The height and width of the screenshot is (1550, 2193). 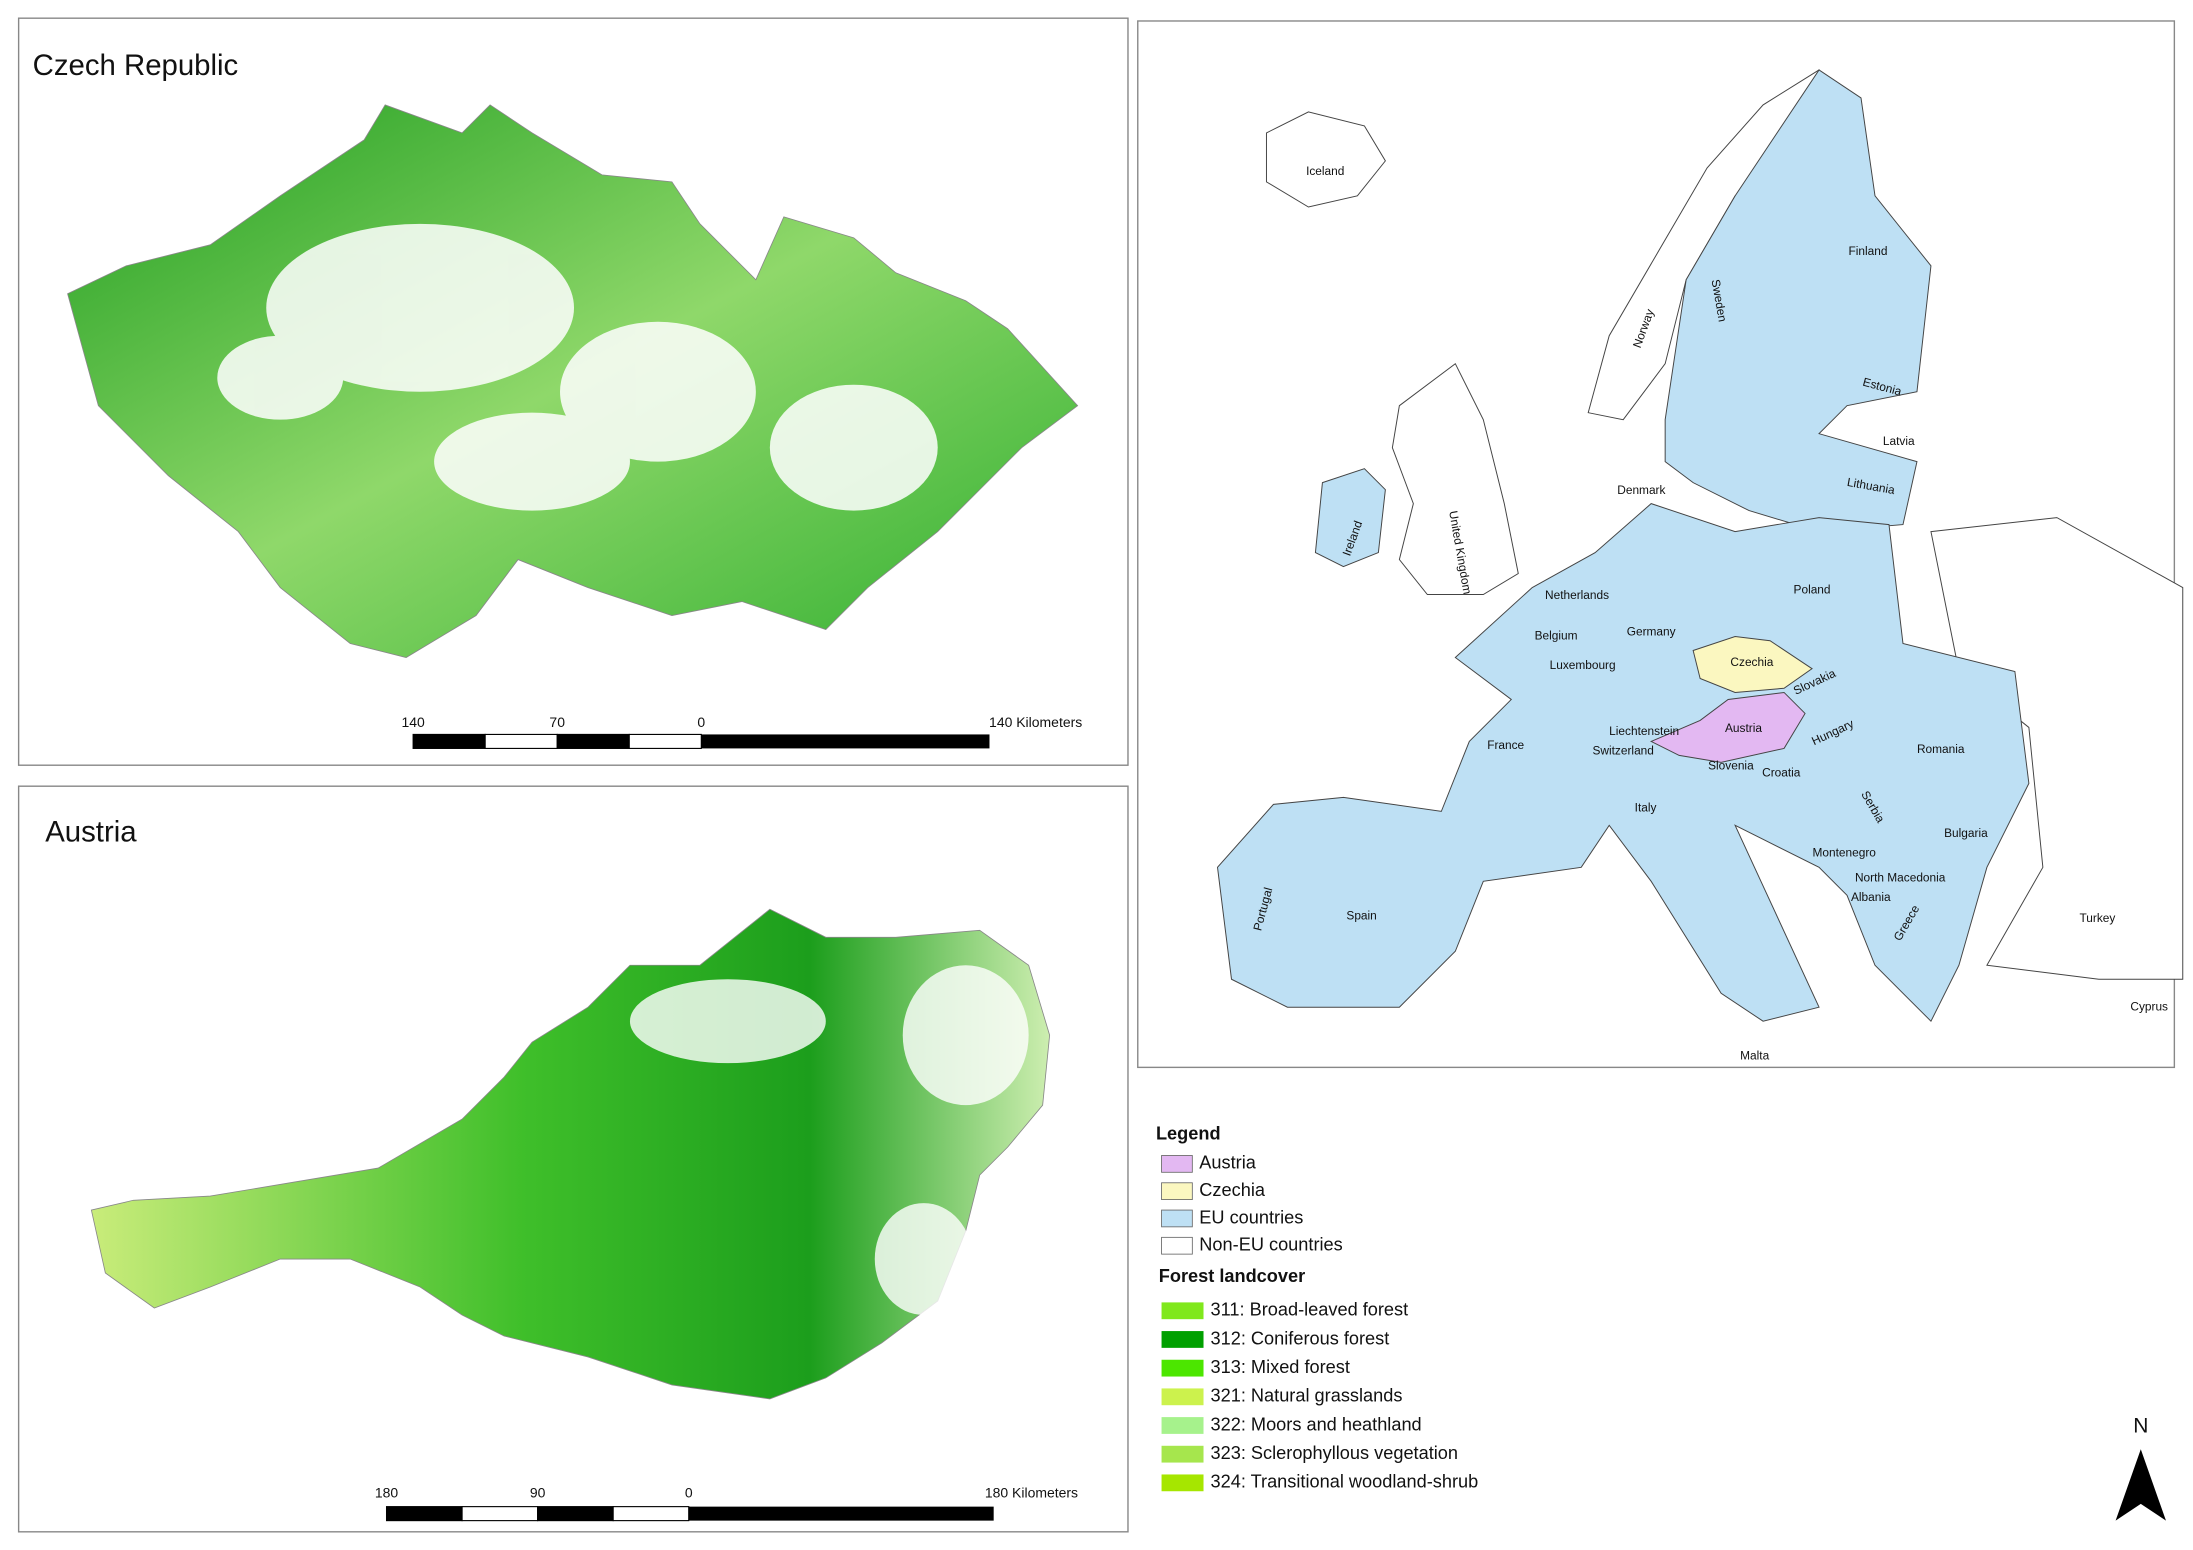 What do you see at coordinates (1031, 1493) in the screenshot?
I see `scale-label: 180 Kilometers` at bounding box center [1031, 1493].